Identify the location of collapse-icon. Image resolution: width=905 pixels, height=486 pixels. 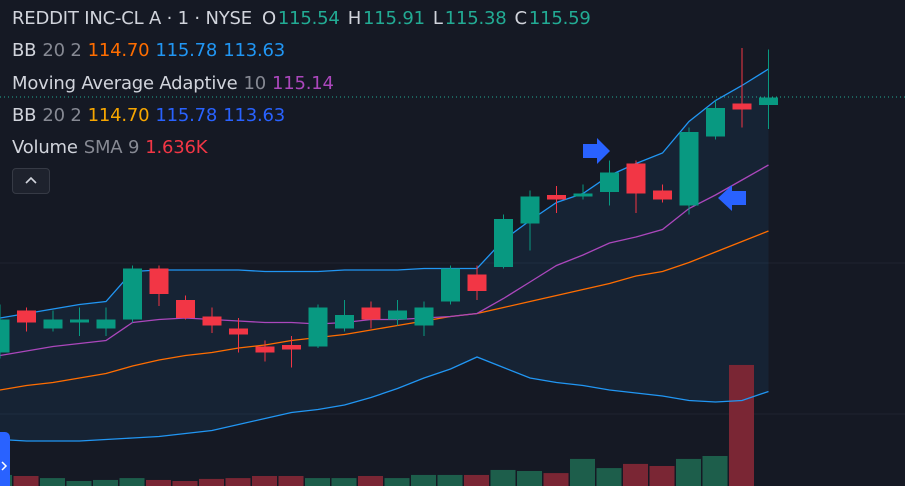
(31, 180).